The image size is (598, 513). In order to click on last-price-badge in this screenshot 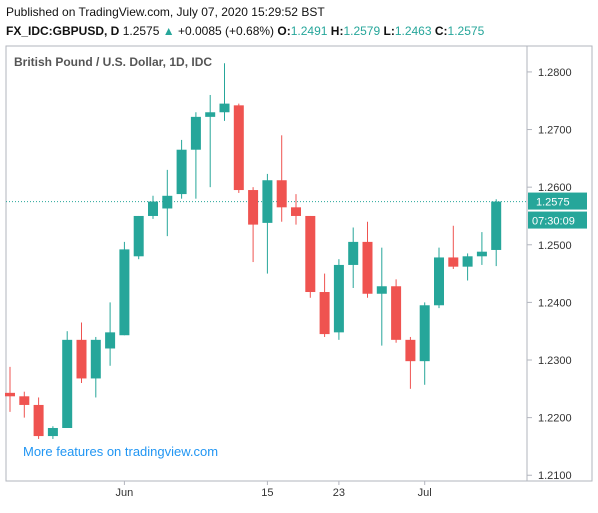, I will do `click(557, 201)`.